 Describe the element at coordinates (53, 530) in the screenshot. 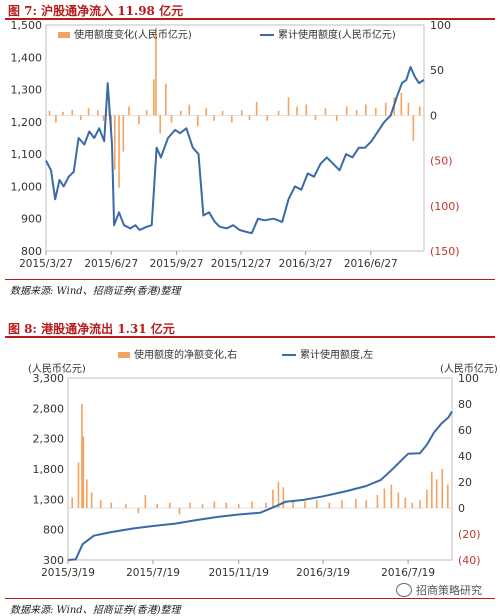

I see `y-left-tick-label: 800` at that location.